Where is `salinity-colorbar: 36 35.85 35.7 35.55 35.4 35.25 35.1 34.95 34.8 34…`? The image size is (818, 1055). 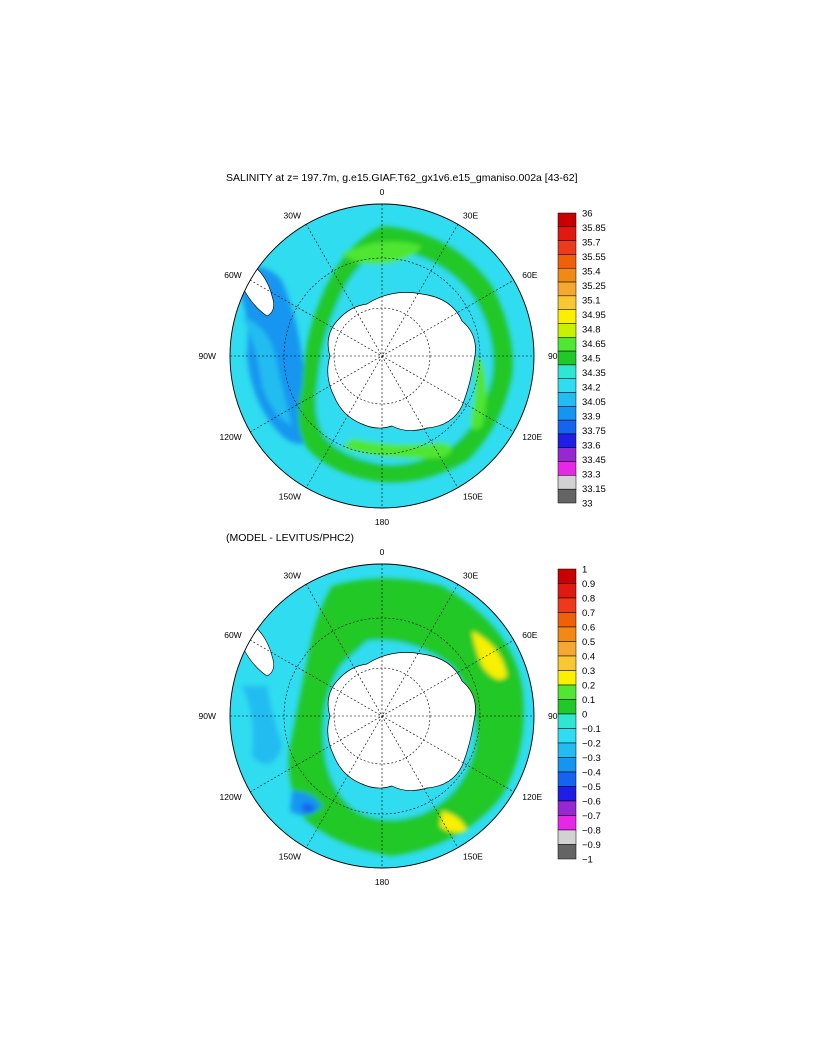 salinity-colorbar: 36 35.85 35.7 35.55 35.4 35.25 35.1 34.95 34.8 34… is located at coordinates (581, 359).